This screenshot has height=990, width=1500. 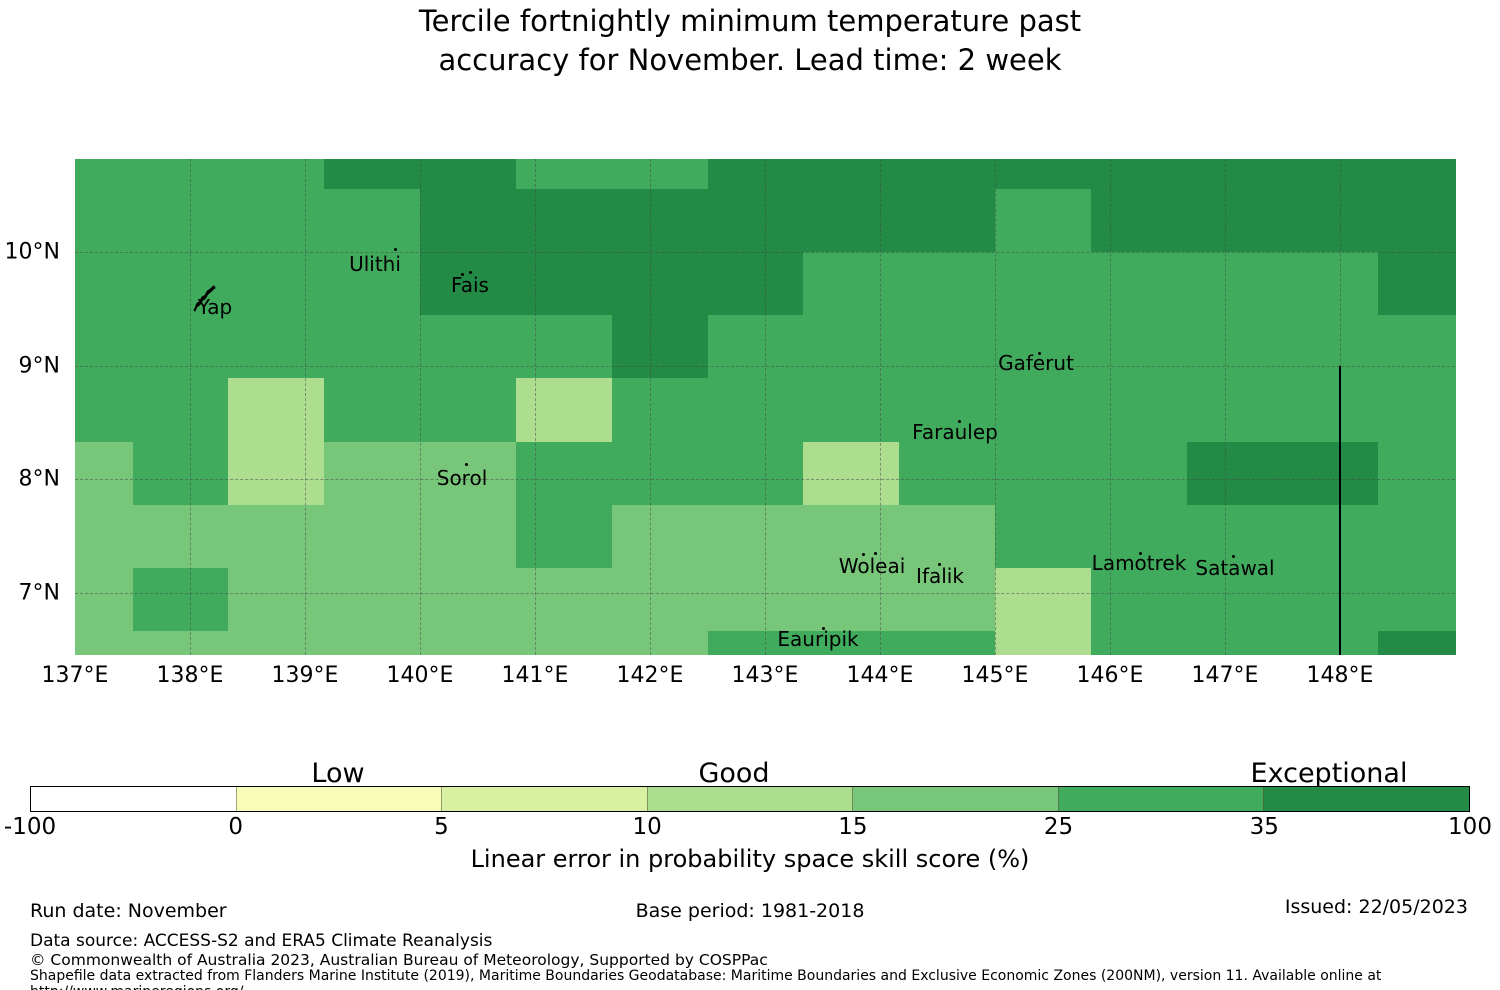 I want to click on colorbar-category-low: Low, so click(x=338, y=773).